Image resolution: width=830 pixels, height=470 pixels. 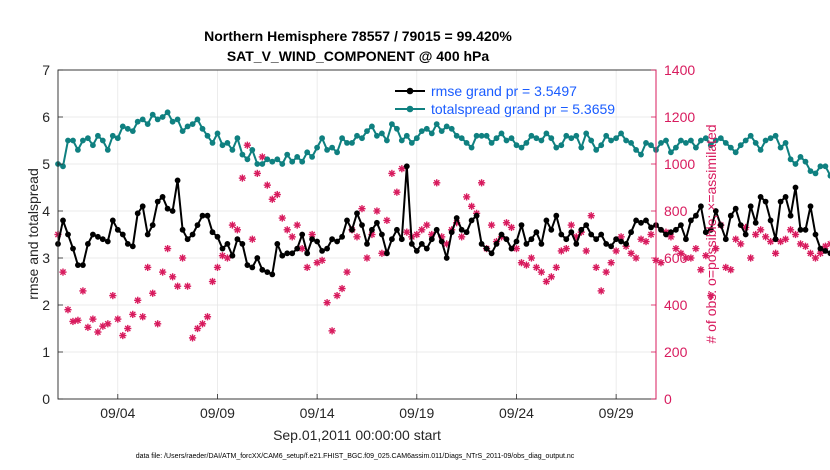 I want to click on y-tick-label-right: 600, so click(x=676, y=258).